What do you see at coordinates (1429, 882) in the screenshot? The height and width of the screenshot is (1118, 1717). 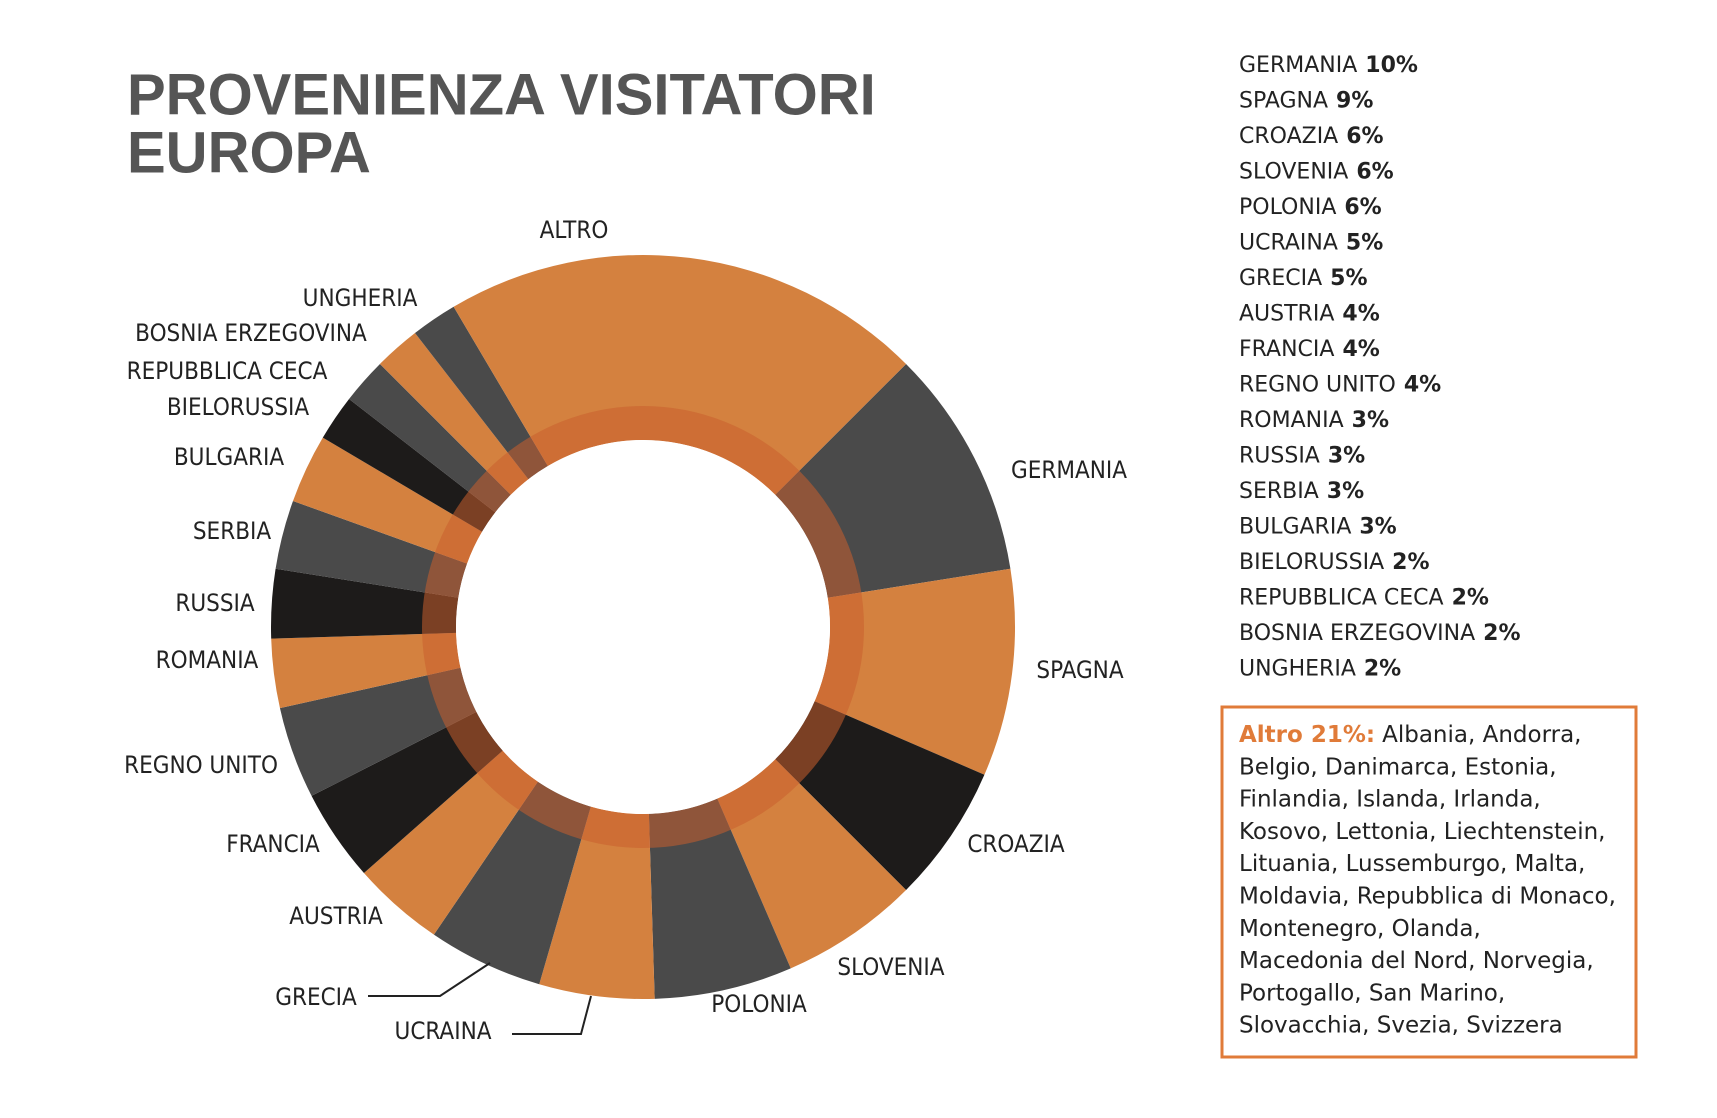 I see `note-box` at bounding box center [1429, 882].